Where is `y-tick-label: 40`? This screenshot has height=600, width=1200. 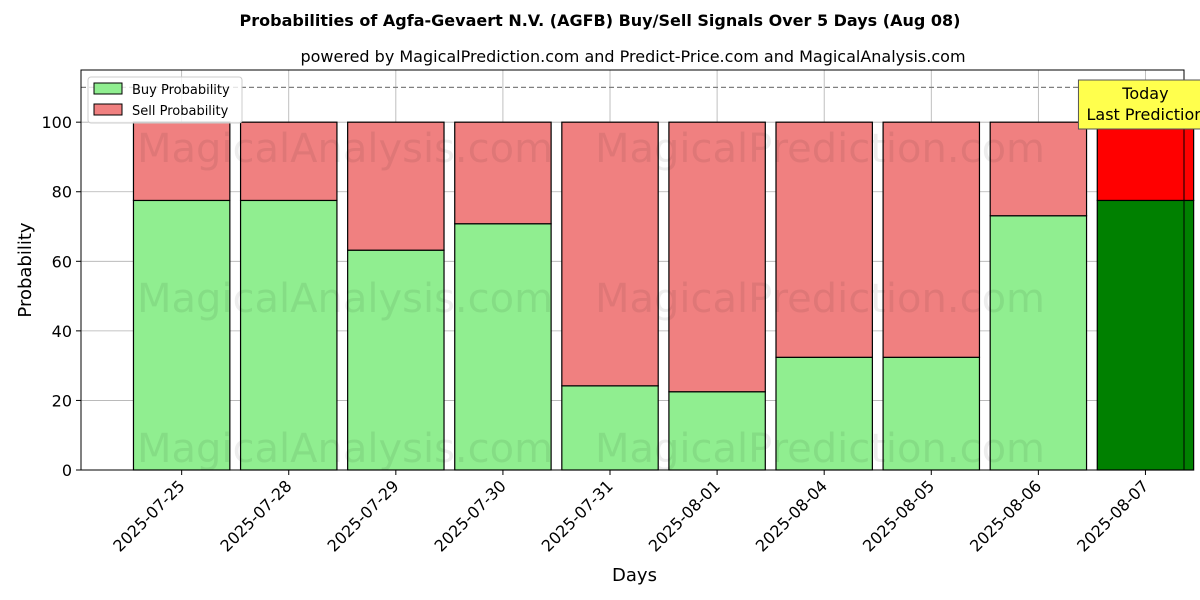 y-tick-label: 40 is located at coordinates (62, 331).